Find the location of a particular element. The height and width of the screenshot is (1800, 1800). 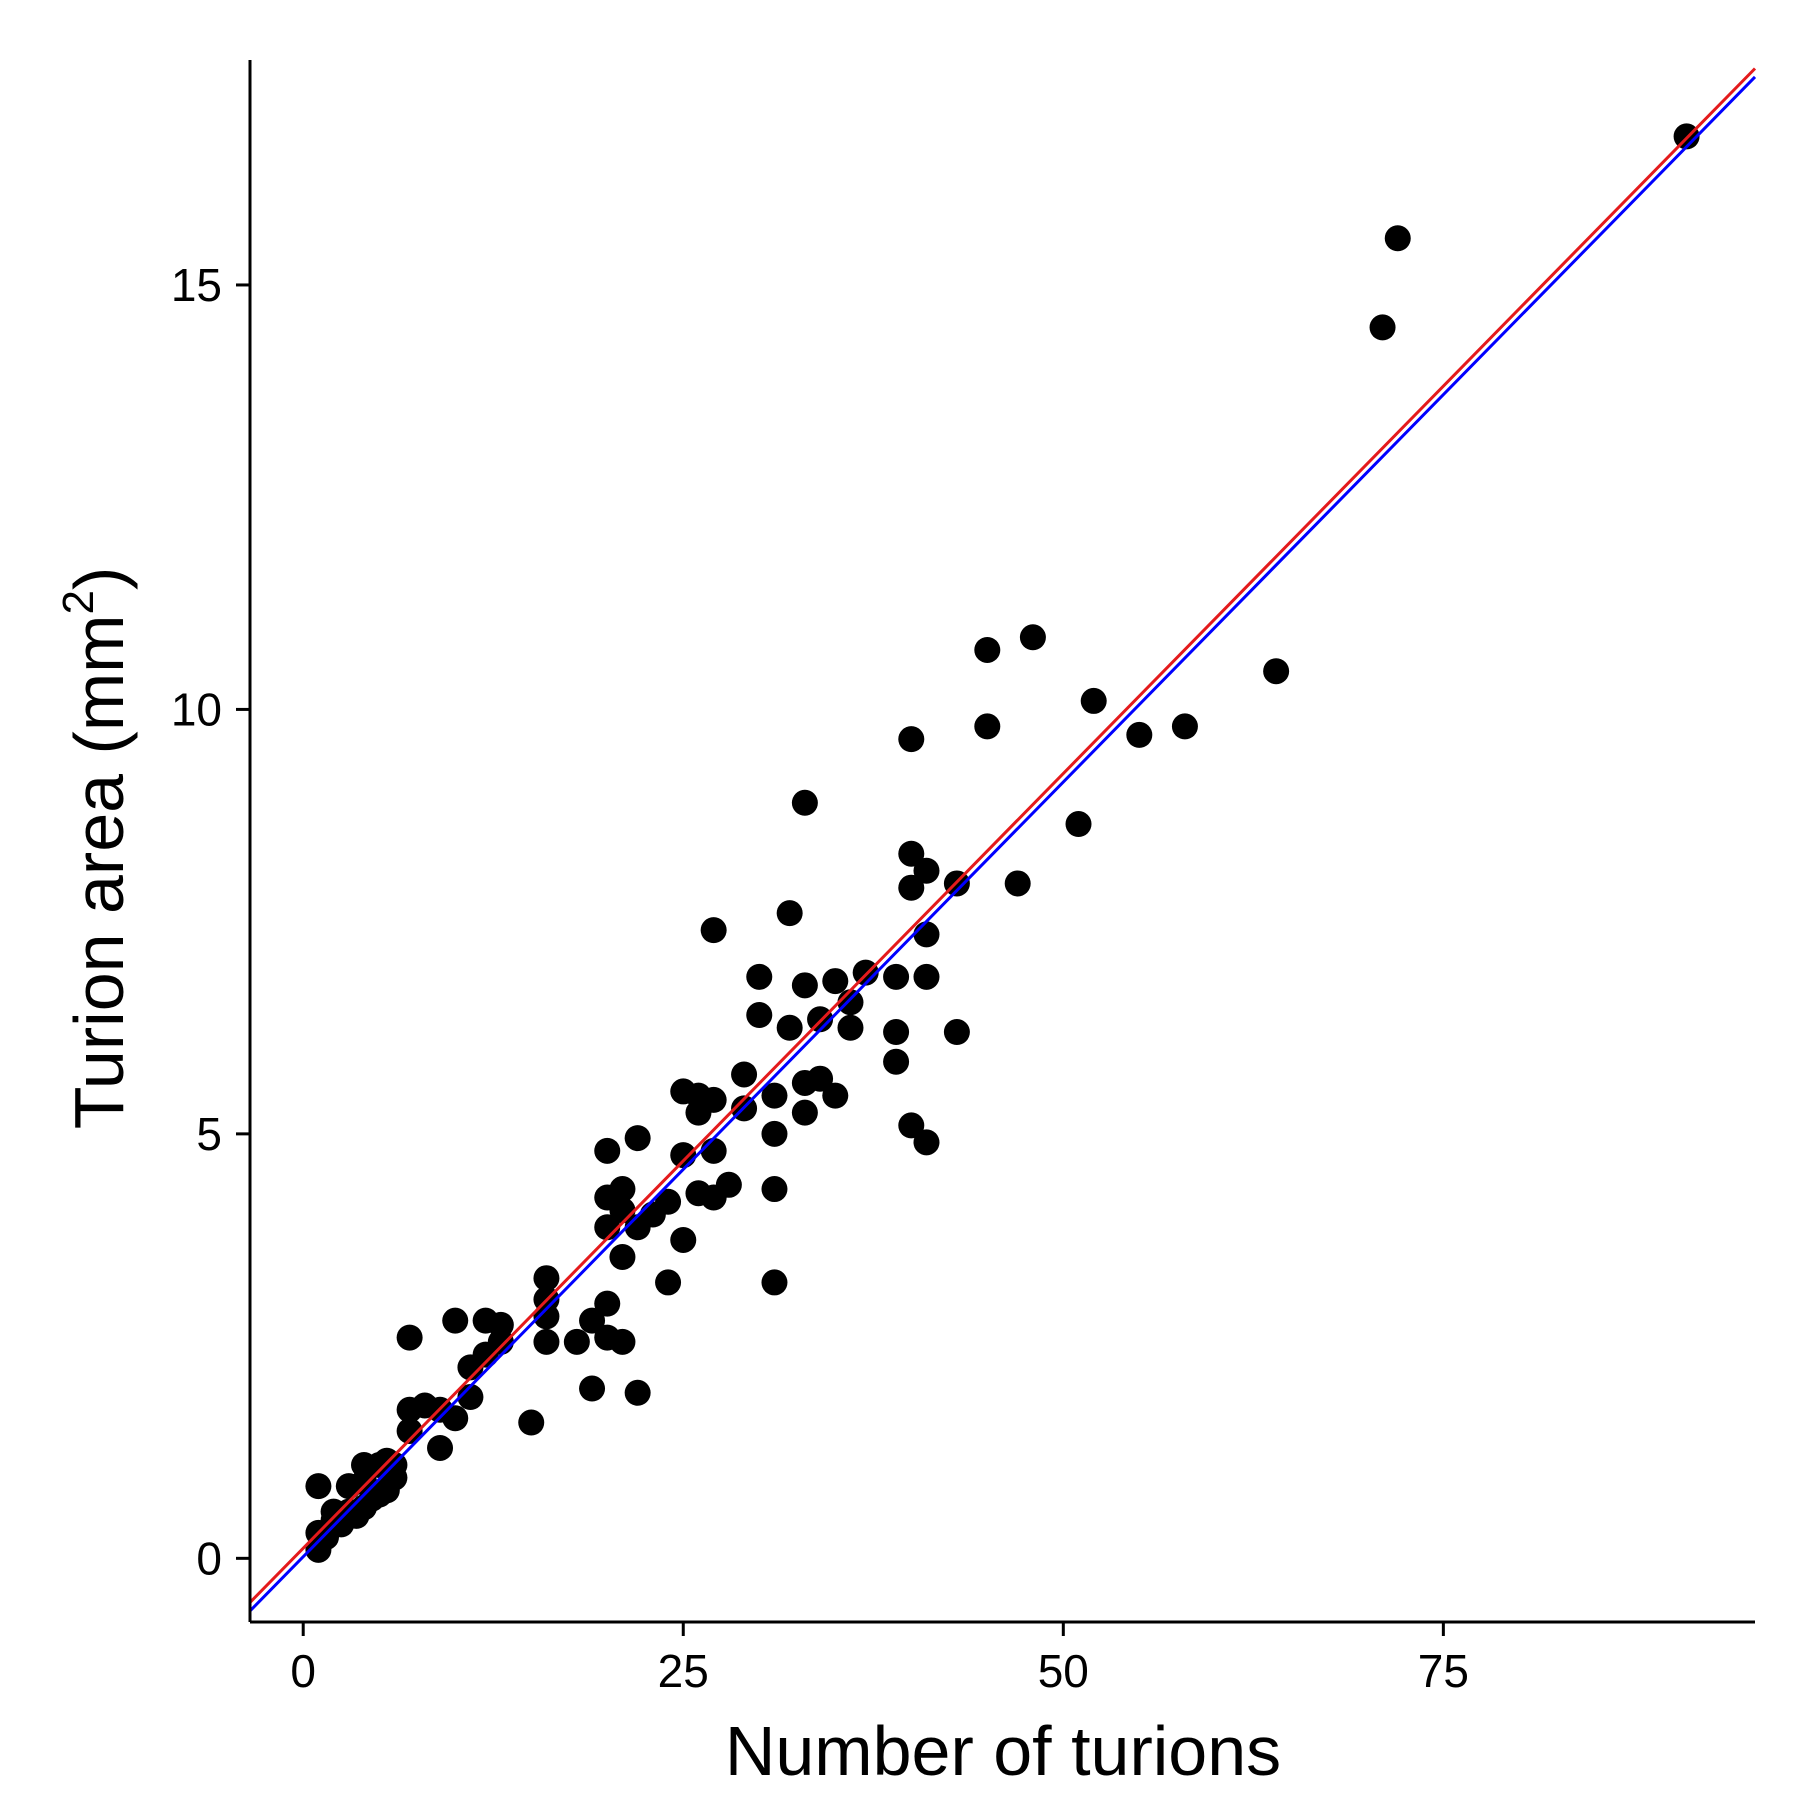

y-axis-title: Turion area (mm2) is located at coordinates (96, 848).